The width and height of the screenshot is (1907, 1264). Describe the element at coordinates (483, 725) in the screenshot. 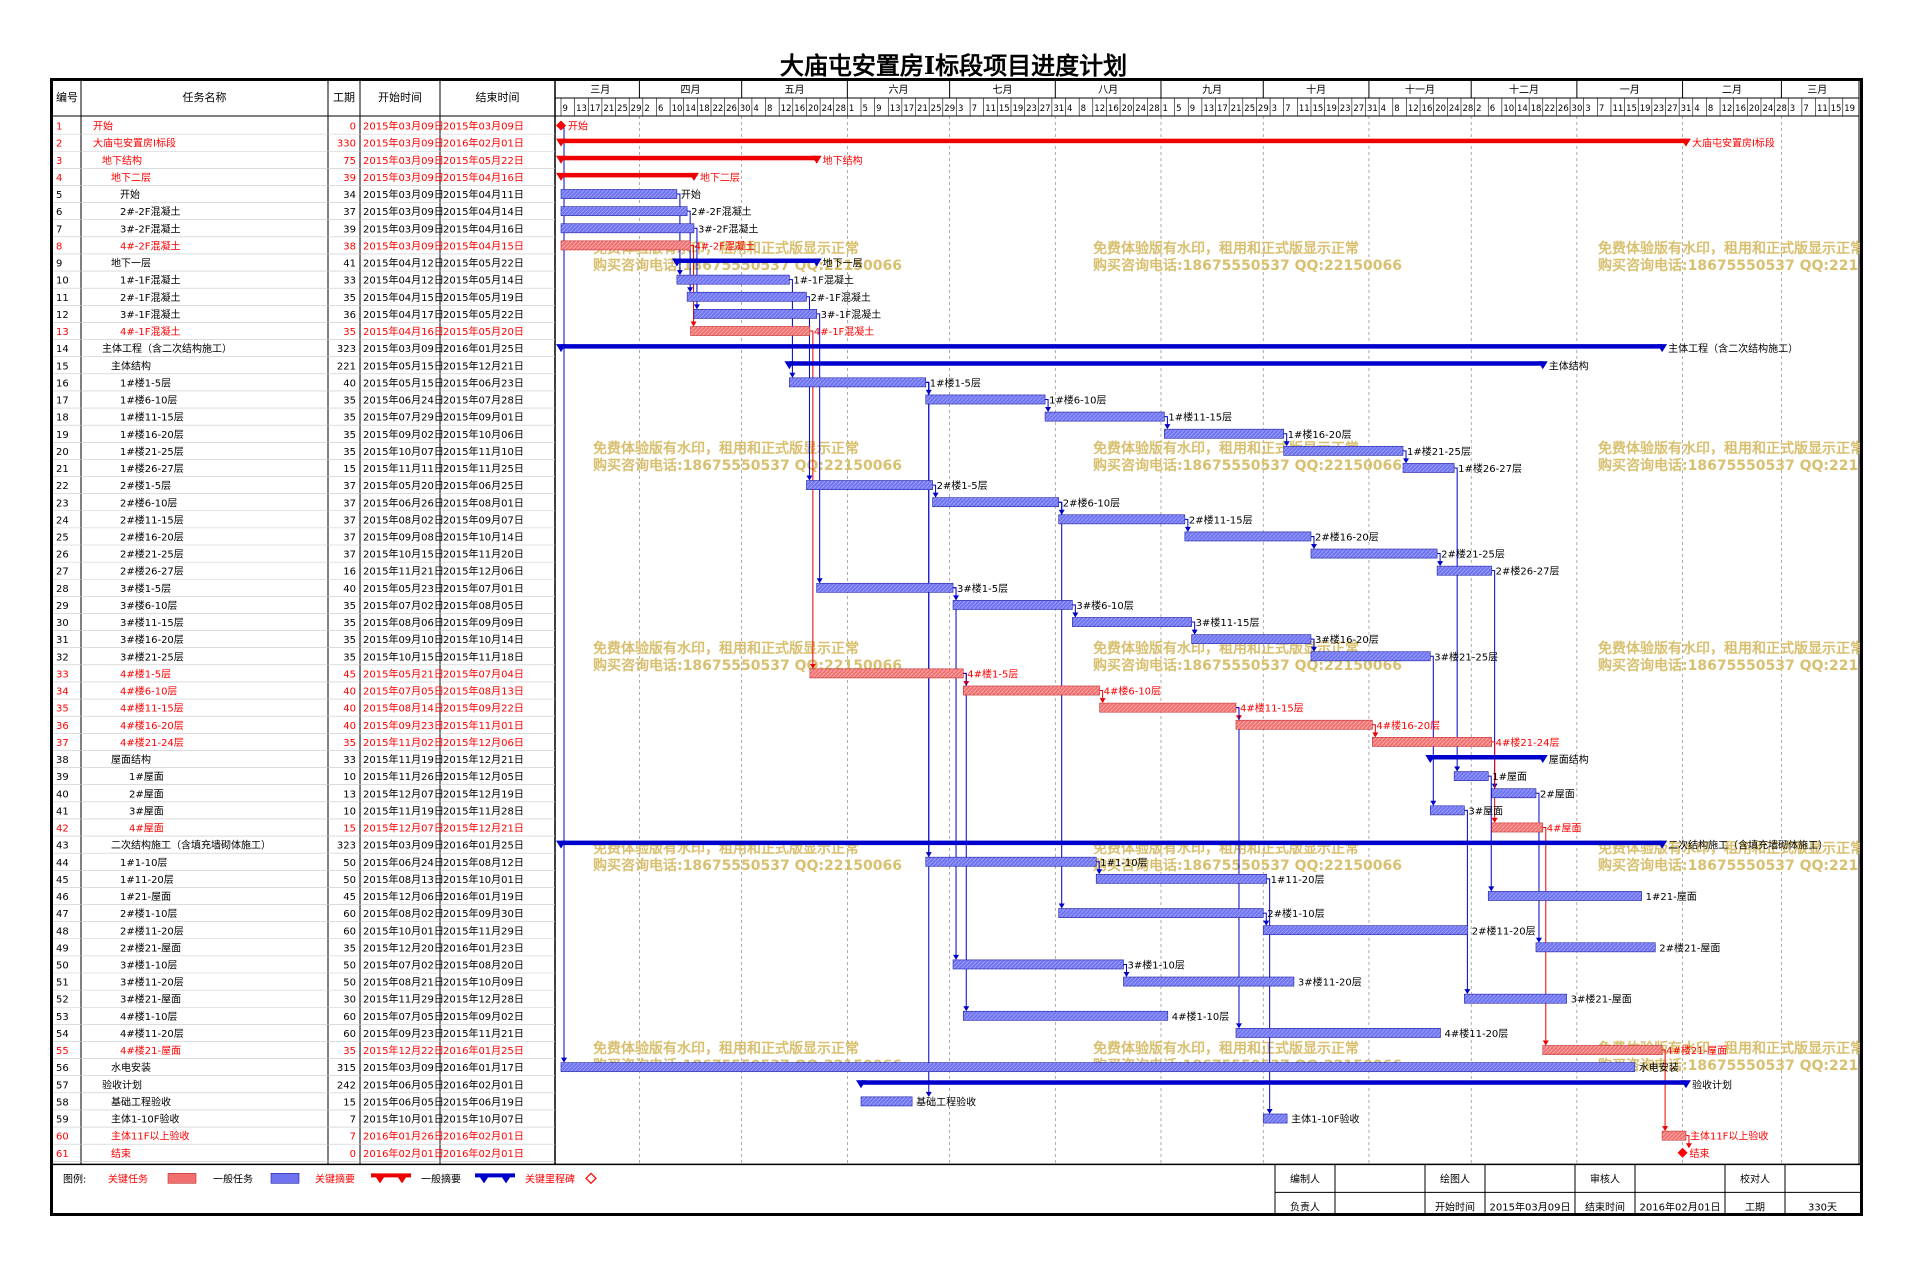

I see `task-end: 2015年11月01日` at that location.